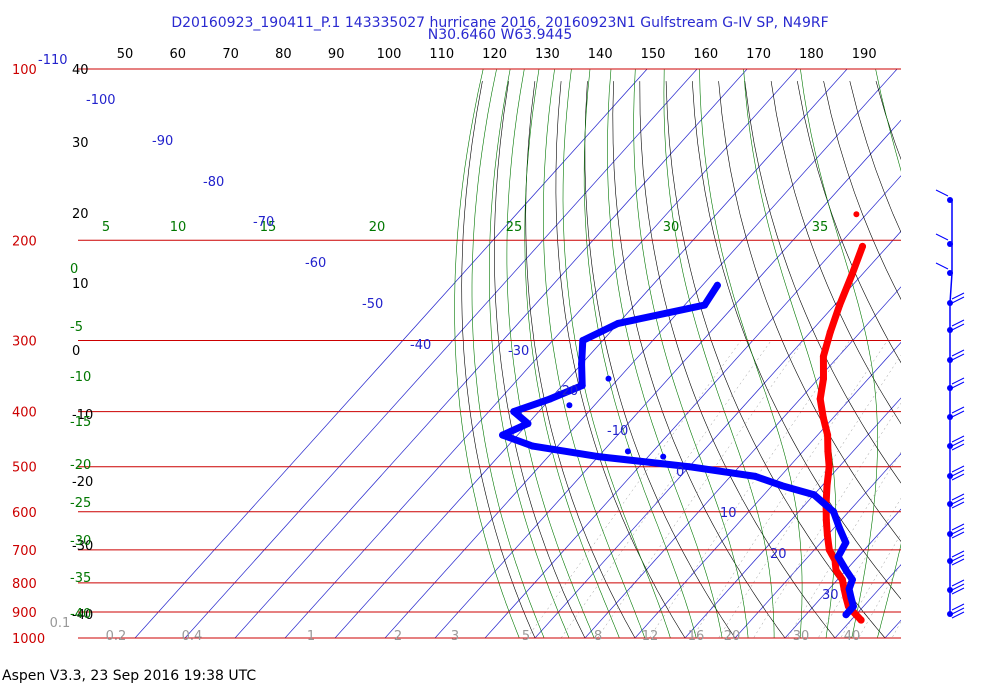  What do you see at coordinates (24, 513) in the screenshot?
I see `pressure-tick-label: 600` at bounding box center [24, 513].